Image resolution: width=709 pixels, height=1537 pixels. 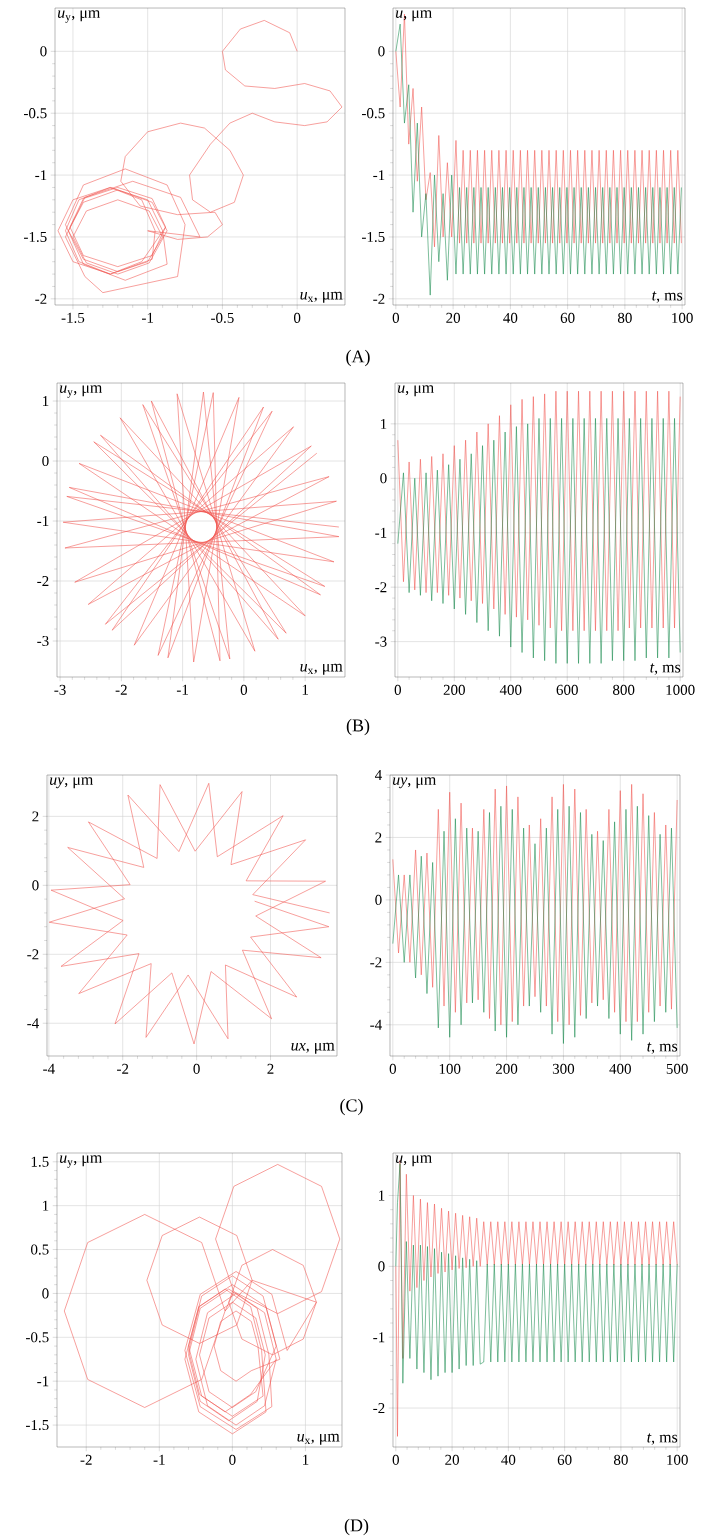 What do you see at coordinates (358, 358) in the screenshot?
I see `text: (A)` at bounding box center [358, 358].